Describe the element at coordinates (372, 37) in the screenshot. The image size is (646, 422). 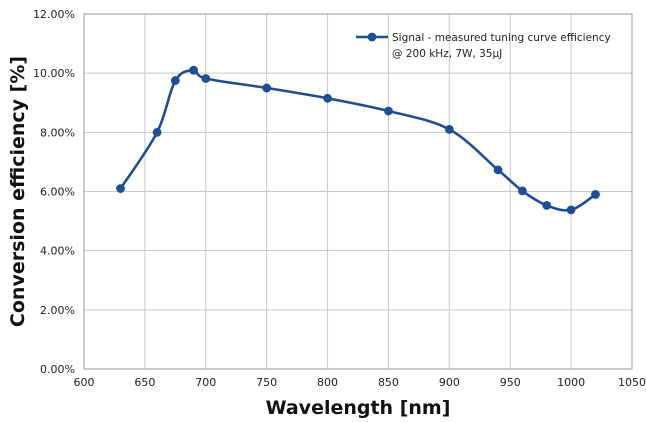
I see `legend-swatch-marker` at that location.